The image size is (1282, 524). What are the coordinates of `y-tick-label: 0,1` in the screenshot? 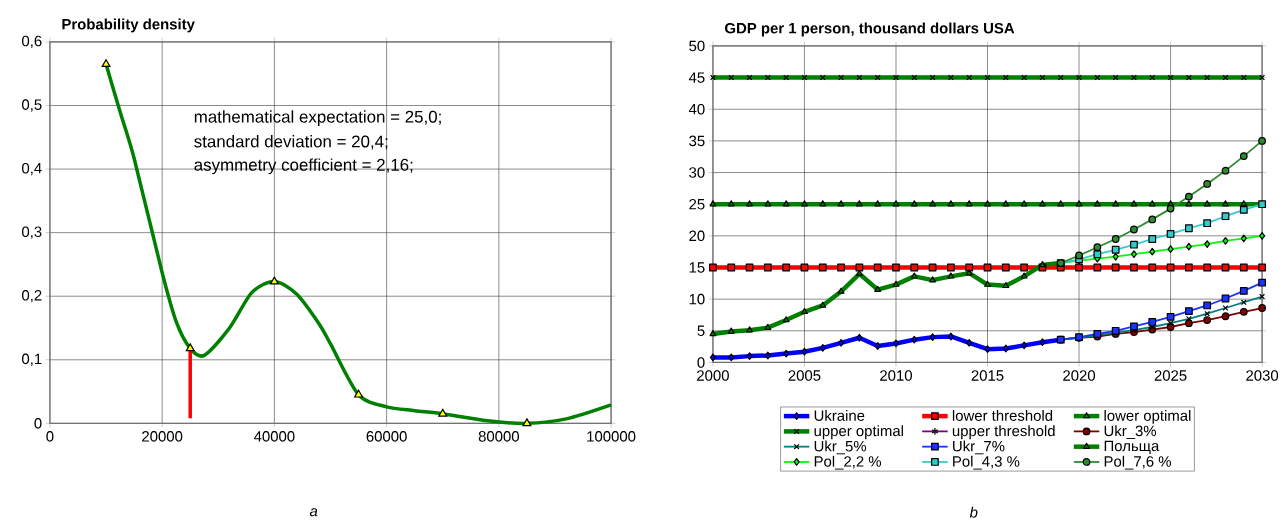 It's located at (32, 359).